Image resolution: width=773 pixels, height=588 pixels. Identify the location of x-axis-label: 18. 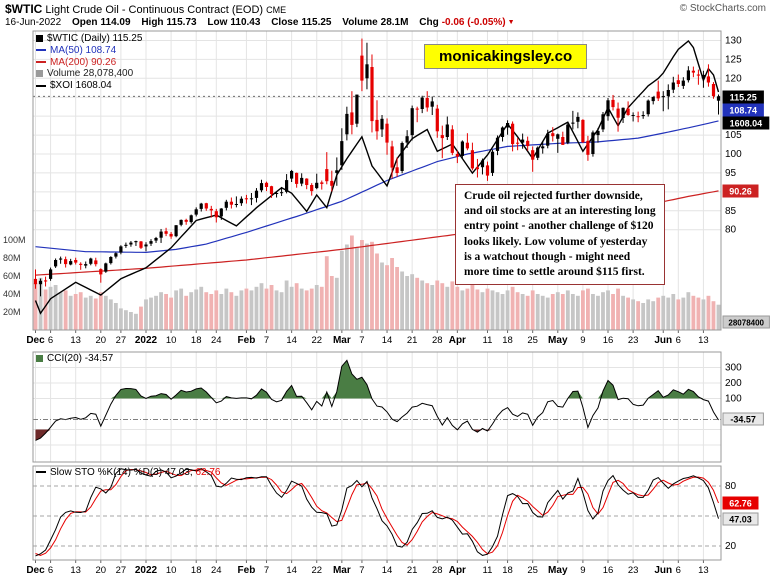
(196, 340).